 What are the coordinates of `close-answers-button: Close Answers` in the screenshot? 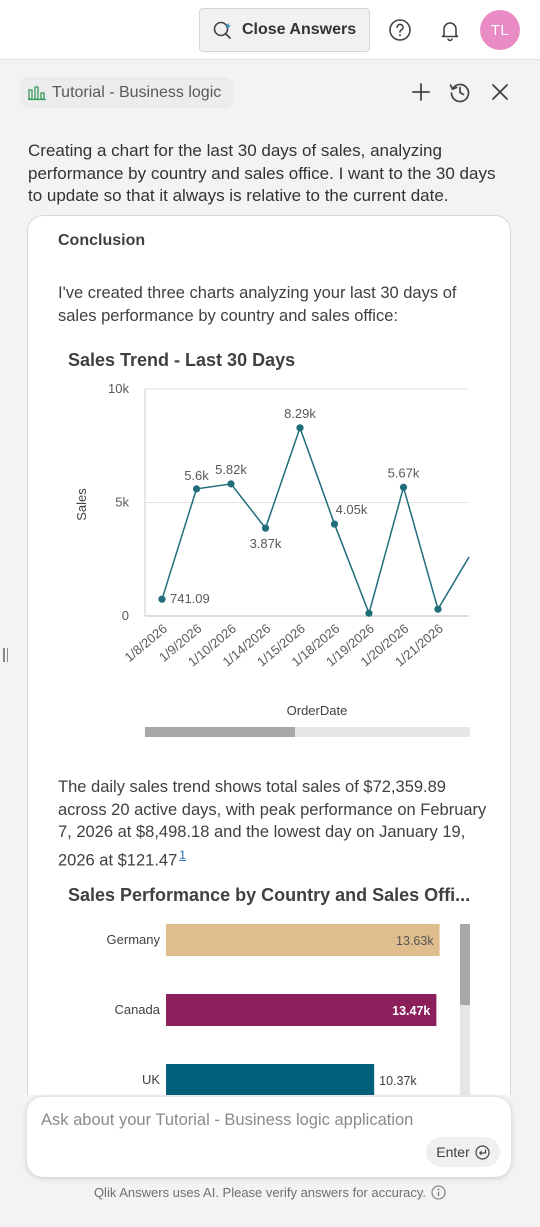 It's located at (284, 30).